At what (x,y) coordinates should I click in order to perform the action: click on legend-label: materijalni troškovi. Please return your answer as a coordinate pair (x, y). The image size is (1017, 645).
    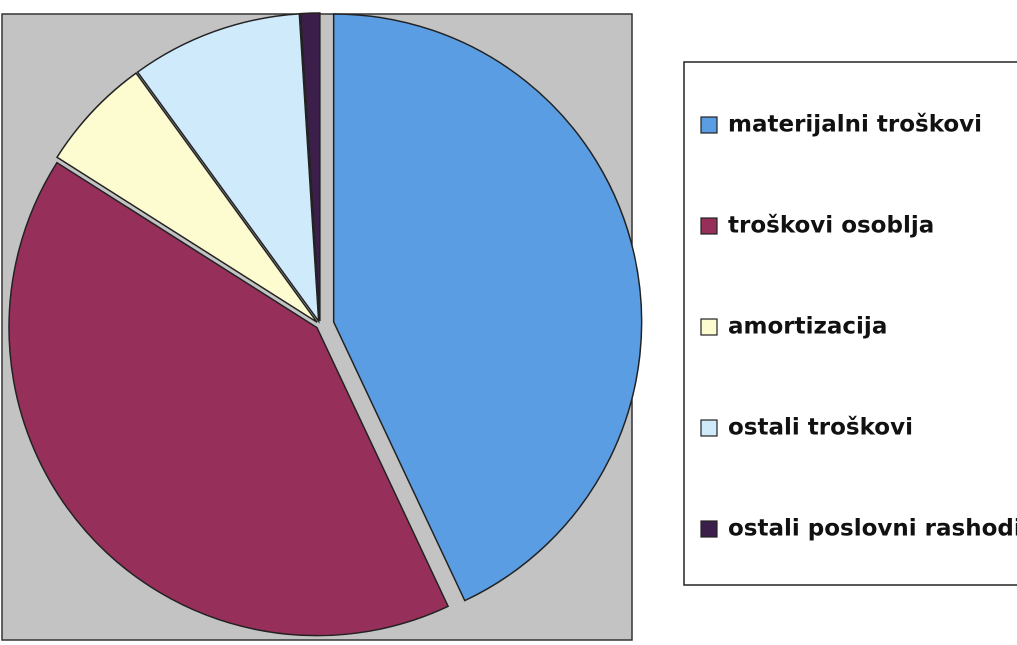
    Looking at the image, I should click on (855, 125).